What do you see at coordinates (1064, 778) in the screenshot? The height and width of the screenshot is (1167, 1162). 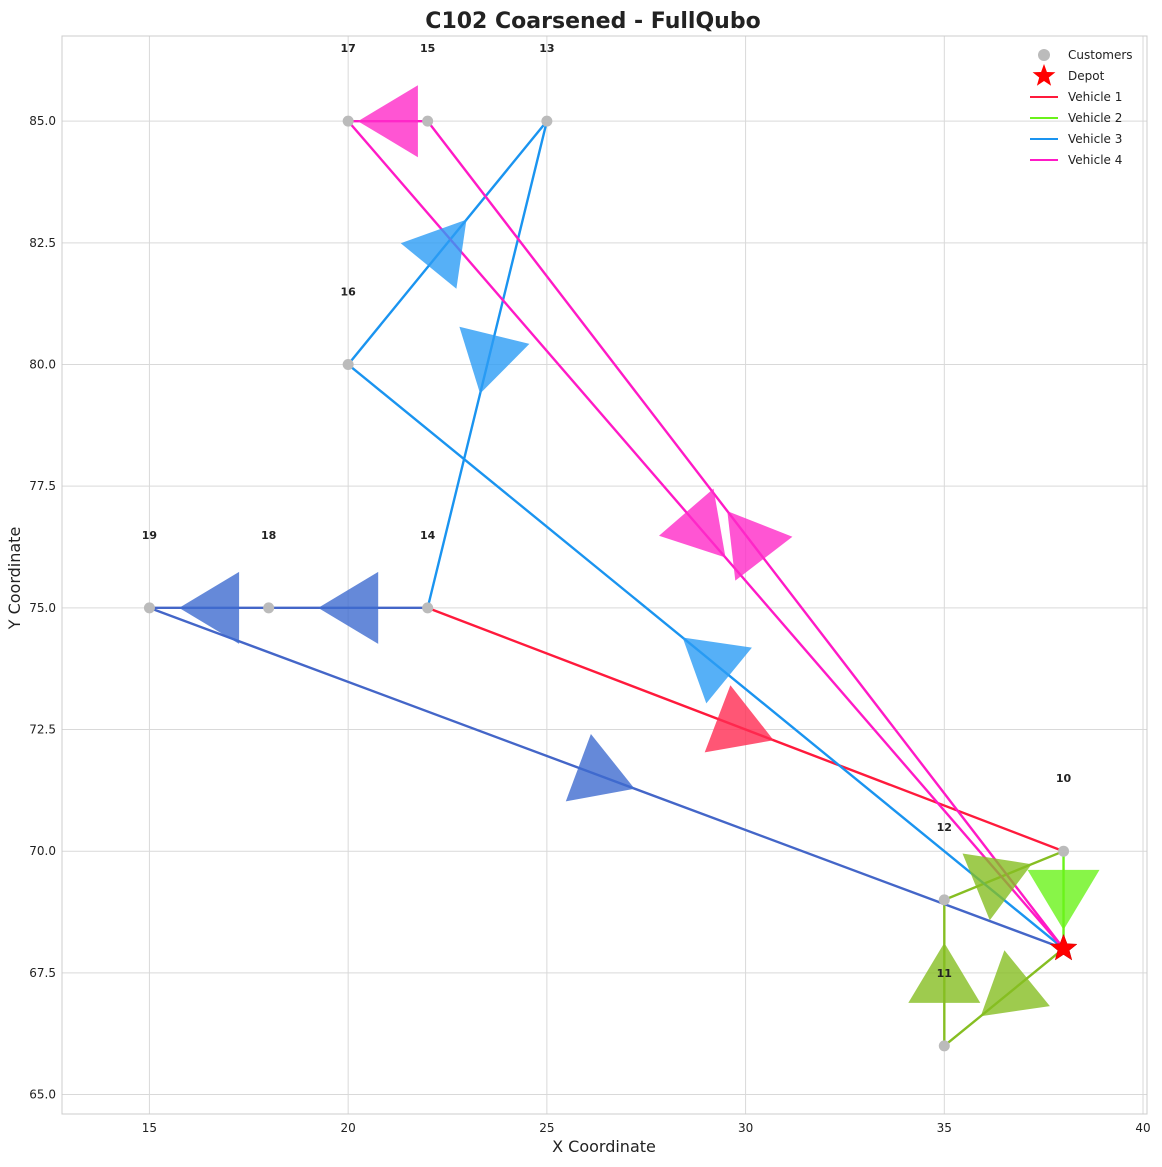 I see `customer-label: 10` at bounding box center [1064, 778].